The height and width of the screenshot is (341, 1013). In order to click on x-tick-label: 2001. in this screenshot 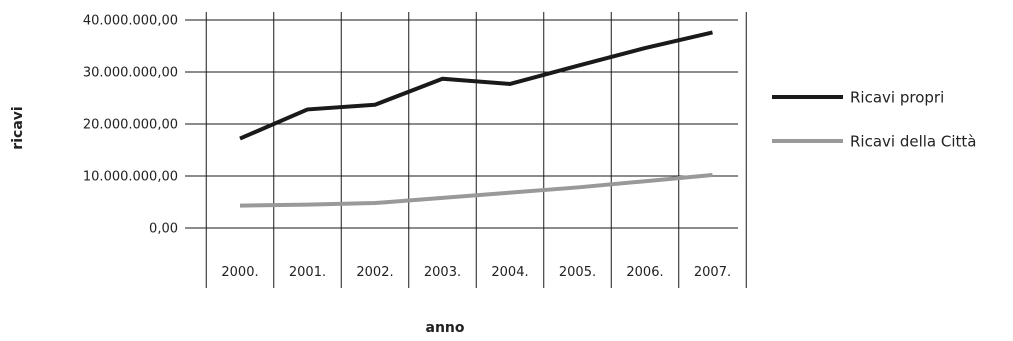, I will do `click(307, 272)`.